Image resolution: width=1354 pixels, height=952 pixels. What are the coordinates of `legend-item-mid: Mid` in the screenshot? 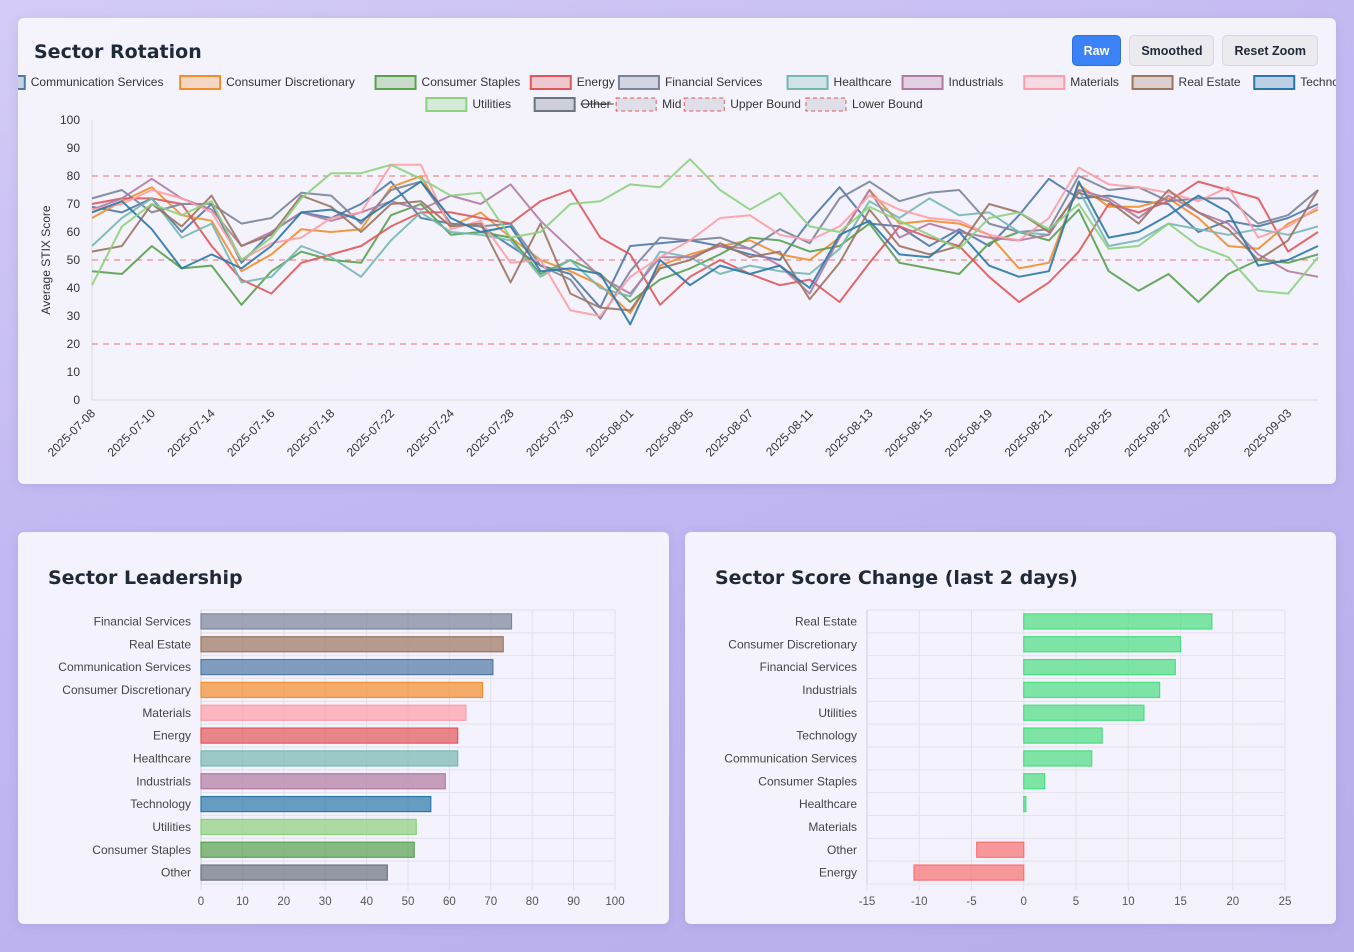 It's located at (648, 104).